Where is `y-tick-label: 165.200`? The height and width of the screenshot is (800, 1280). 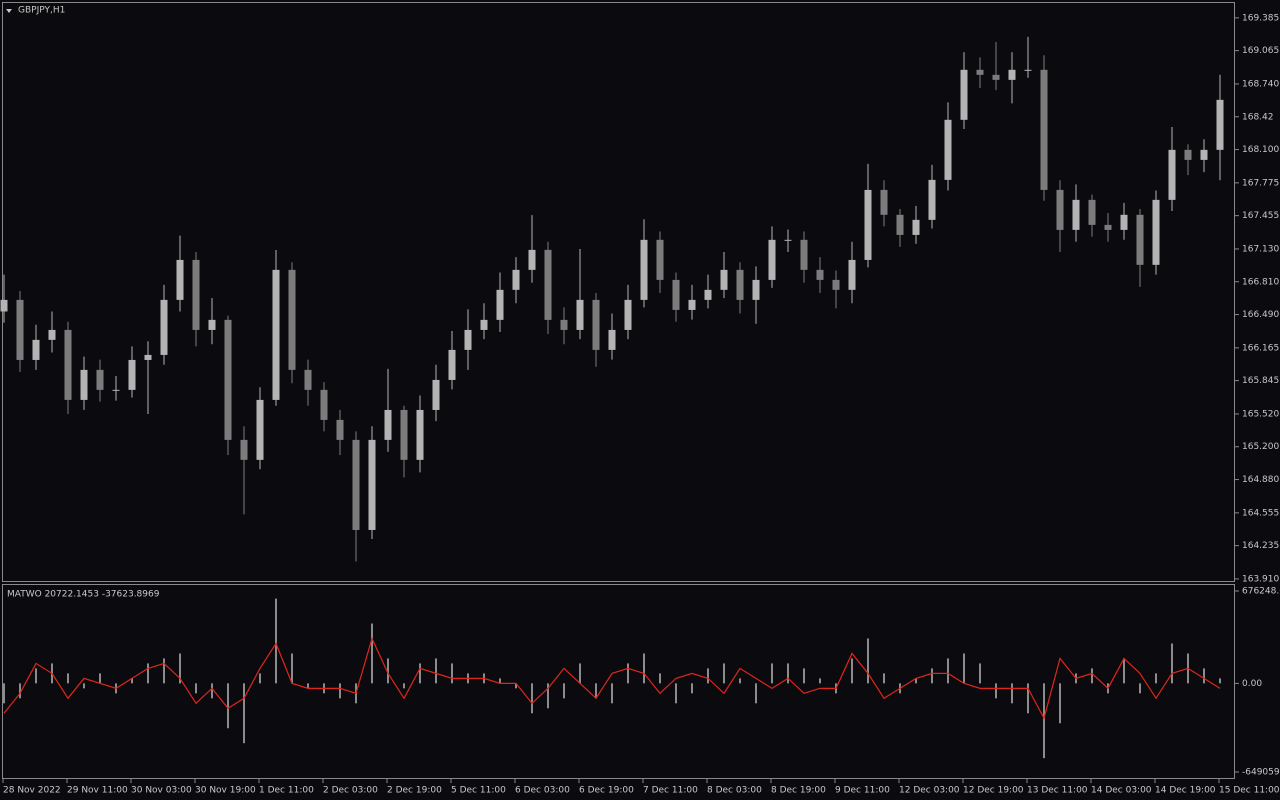 y-tick-label: 165.200 is located at coordinates (1260, 447).